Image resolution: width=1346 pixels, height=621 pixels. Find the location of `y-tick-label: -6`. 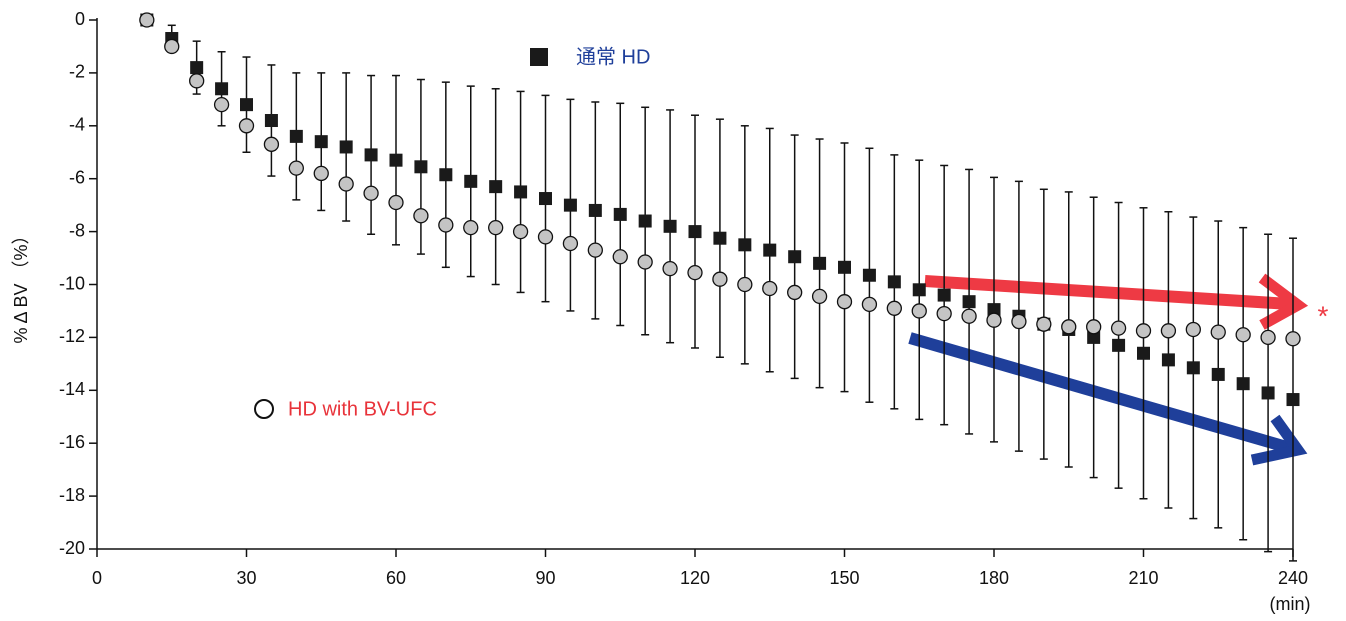

y-tick-label: -6 is located at coordinates (77, 177).